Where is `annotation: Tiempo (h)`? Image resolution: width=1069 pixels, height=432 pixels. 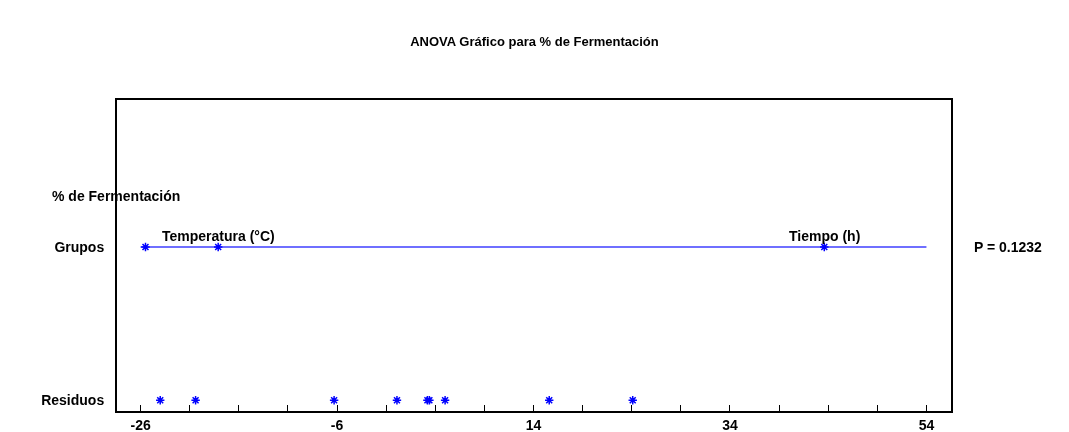 annotation: Tiempo (h) is located at coordinates (825, 236).